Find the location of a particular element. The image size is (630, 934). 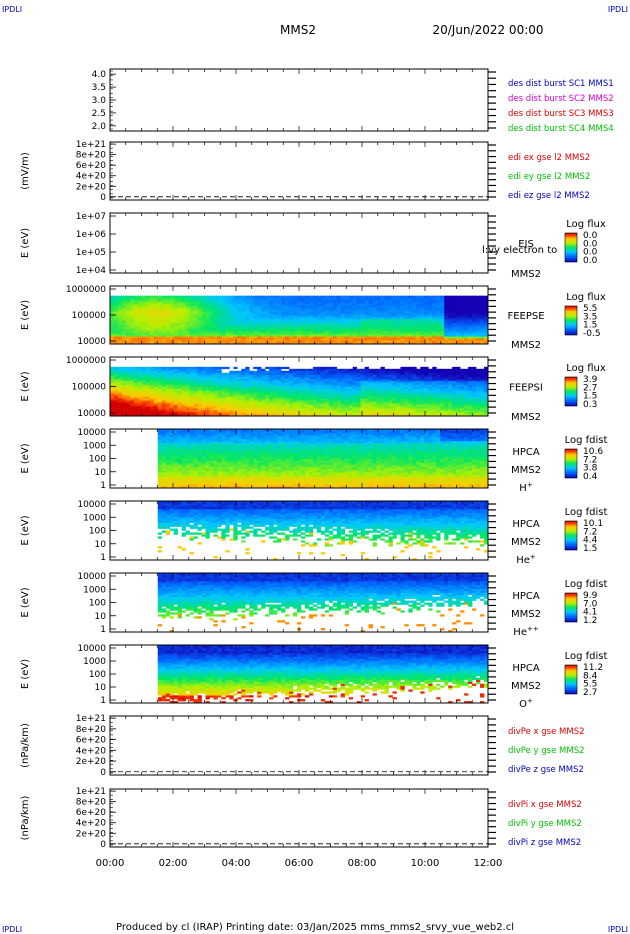

y-tick-label: 1e+06 is located at coordinates (91, 235).